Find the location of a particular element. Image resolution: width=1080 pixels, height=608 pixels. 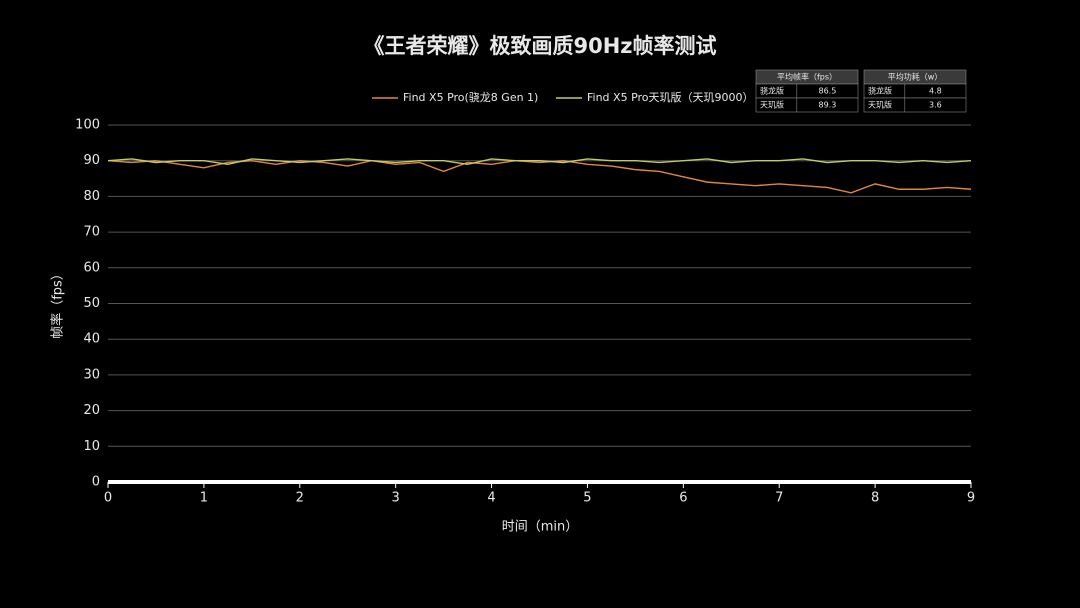

x-tick-label: 9 is located at coordinates (971, 498).